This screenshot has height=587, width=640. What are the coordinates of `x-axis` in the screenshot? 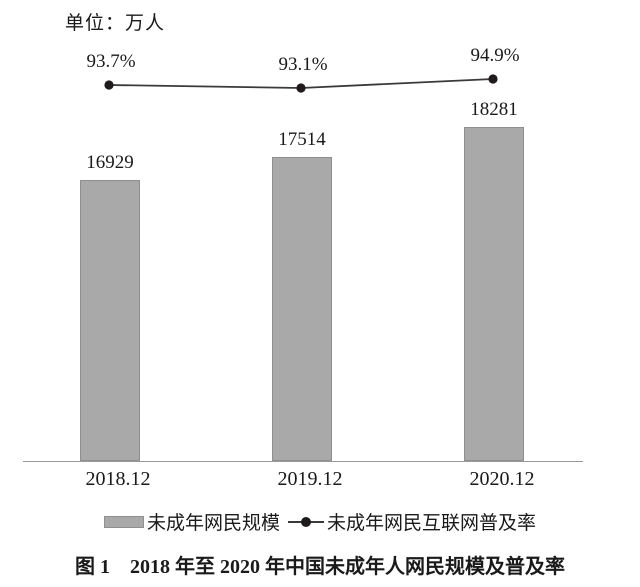 It's located at (303, 461).